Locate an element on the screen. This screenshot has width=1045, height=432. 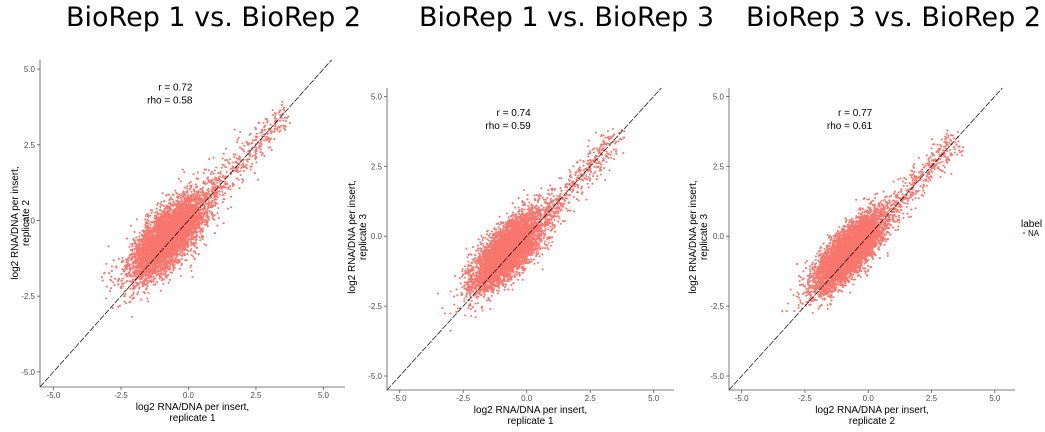
chart-title-1: BioRep 1 vs. BioRep 2 is located at coordinates (213, 17).